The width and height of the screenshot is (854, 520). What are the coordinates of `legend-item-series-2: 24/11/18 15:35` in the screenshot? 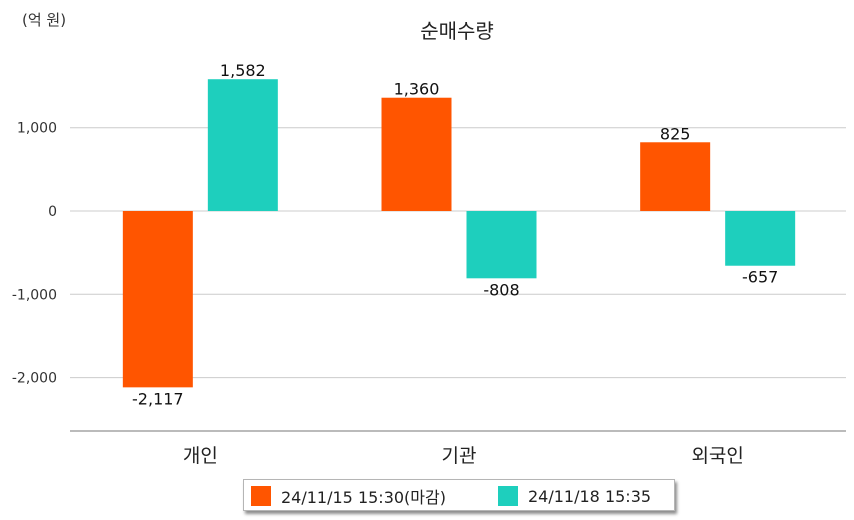 It's located at (574, 496).